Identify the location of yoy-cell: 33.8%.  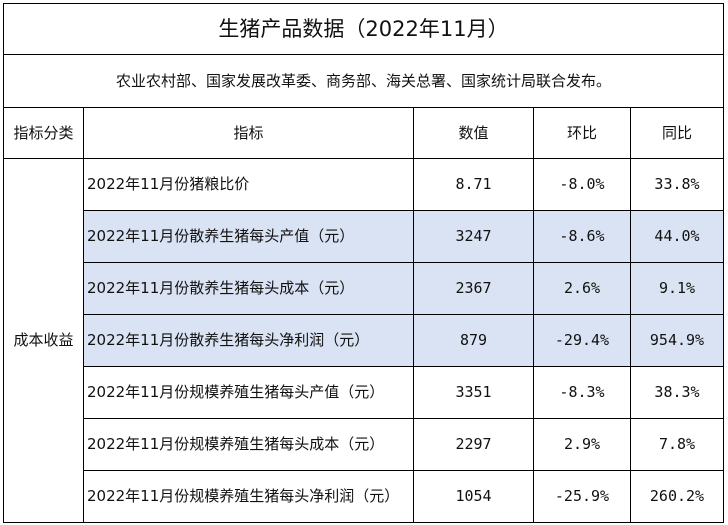
(677, 184).